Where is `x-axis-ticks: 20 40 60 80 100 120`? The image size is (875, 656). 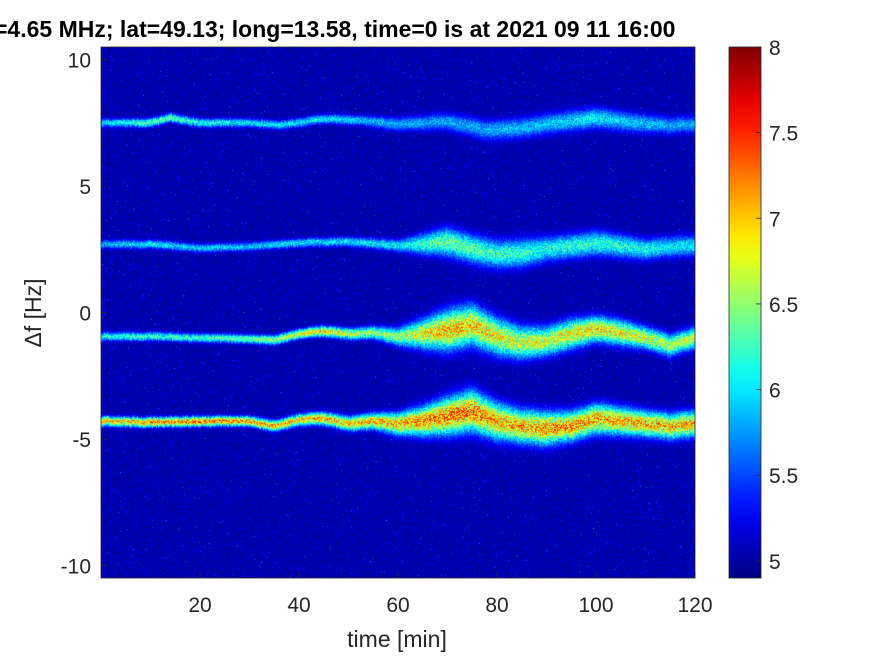
x-axis-ticks: 20 40 60 80 100 120 is located at coordinates (450, 594).